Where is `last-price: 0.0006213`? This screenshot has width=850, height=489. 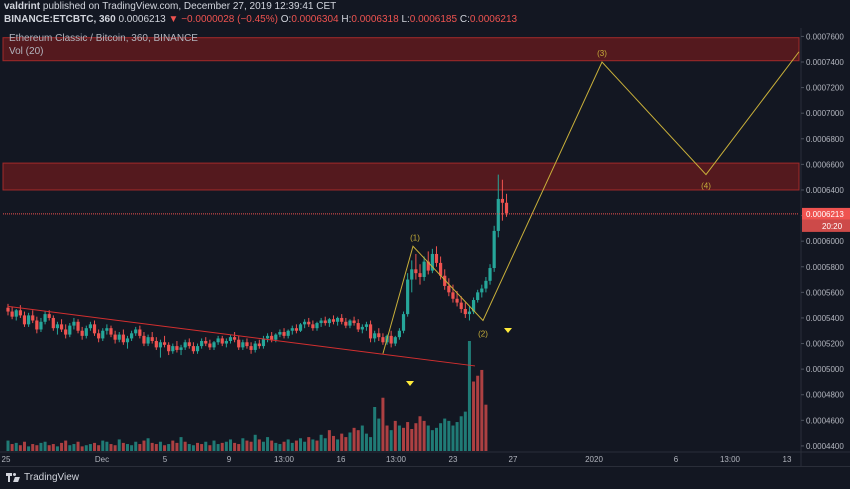
last-price: 0.0006213 is located at coordinates (142, 19).